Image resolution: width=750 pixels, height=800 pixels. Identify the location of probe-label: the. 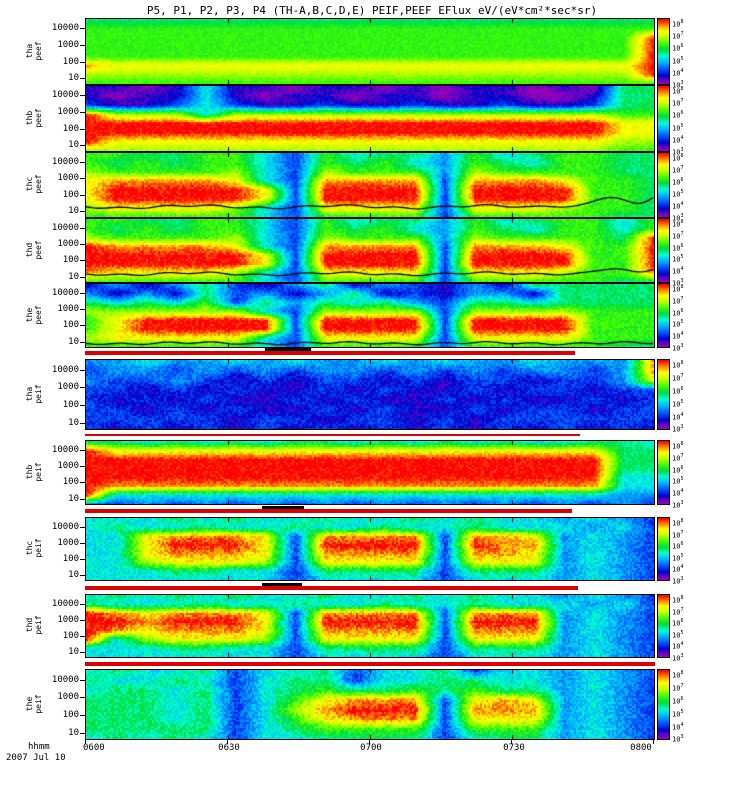
(29, 314).